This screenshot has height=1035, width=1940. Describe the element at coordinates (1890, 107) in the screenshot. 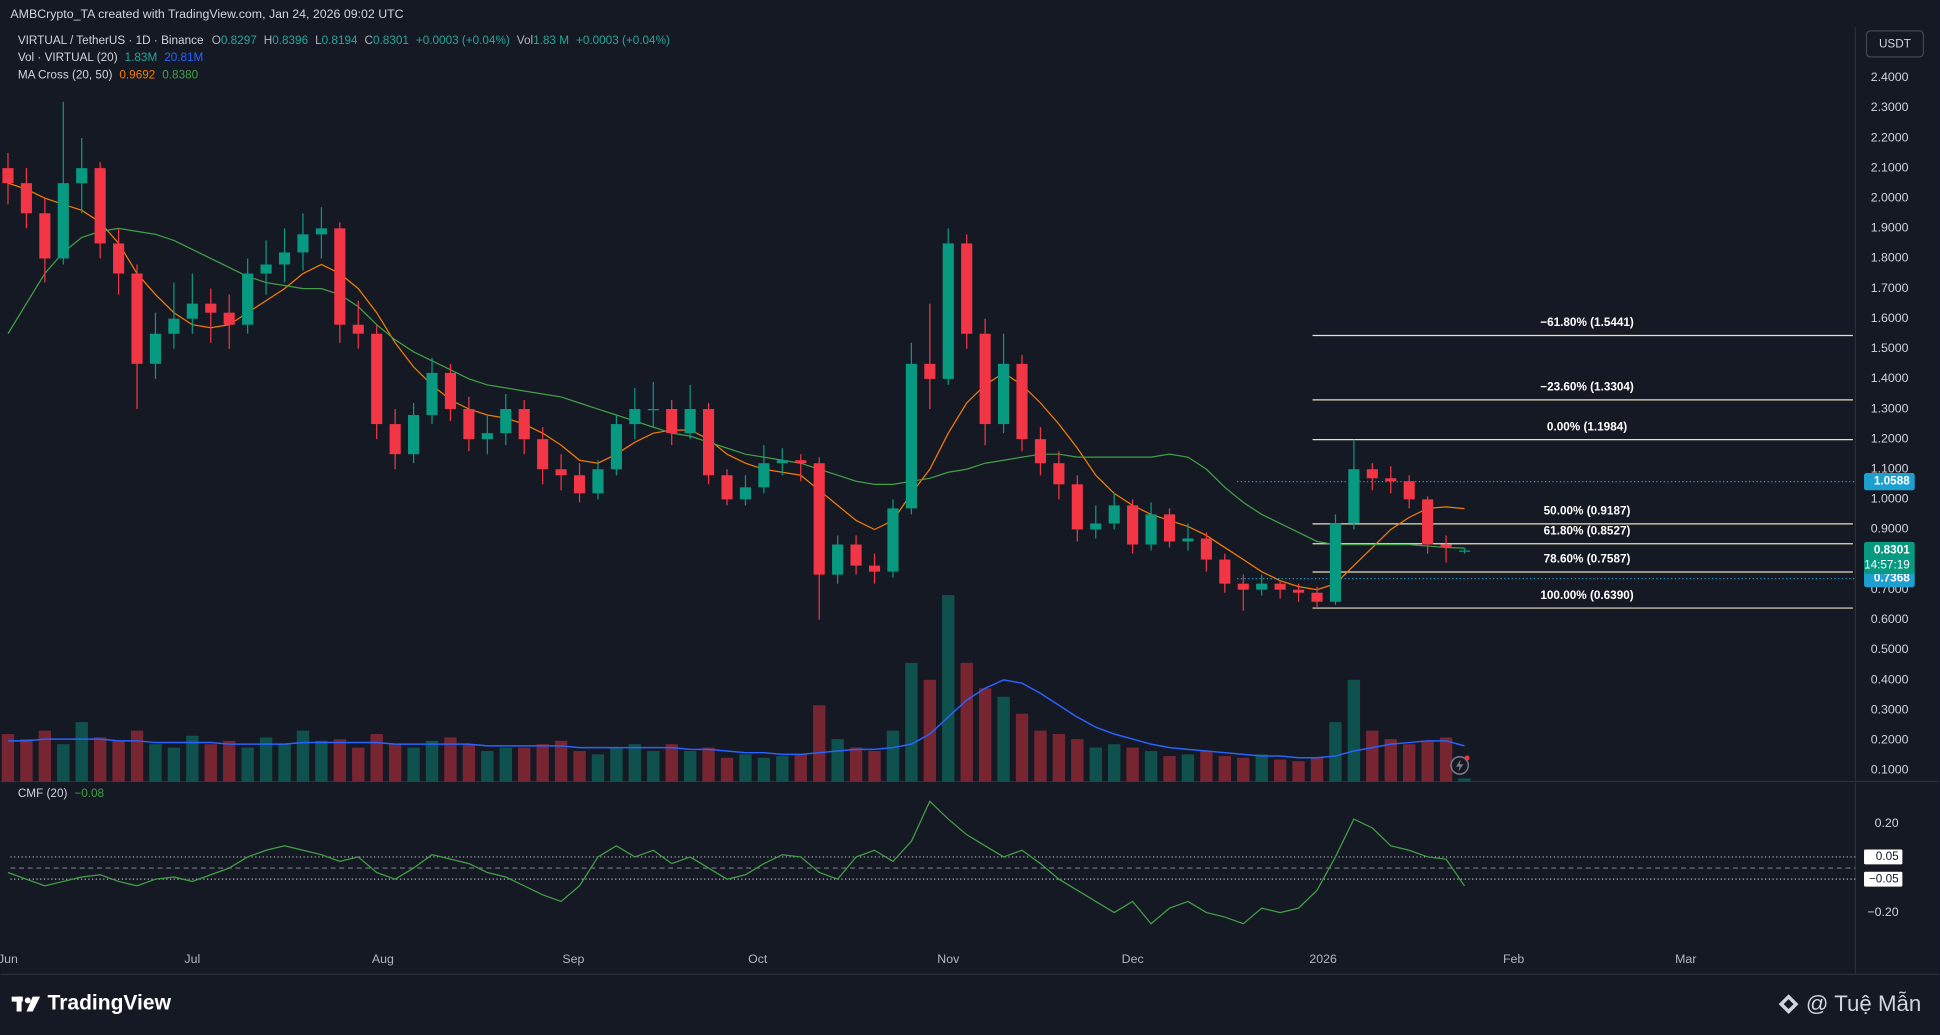

I see `y-tick-label: 2.3000` at that location.